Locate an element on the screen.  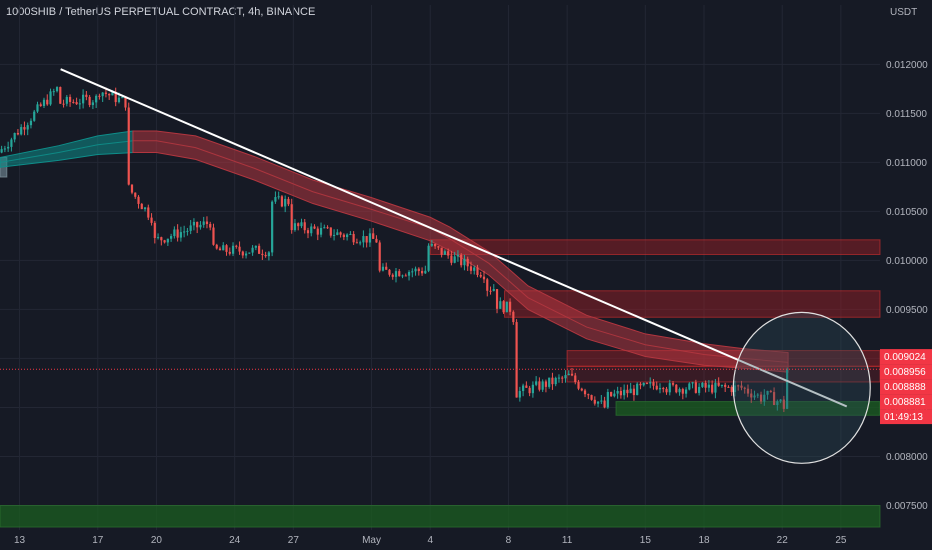
currency-label: USDT is located at coordinates (903, 12).